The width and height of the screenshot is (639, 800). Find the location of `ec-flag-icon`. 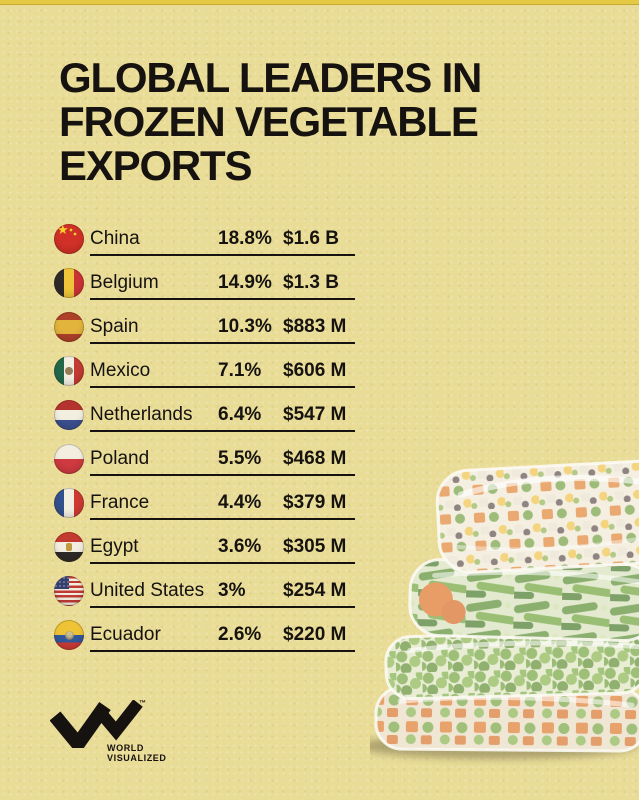

ec-flag-icon is located at coordinates (69, 635).